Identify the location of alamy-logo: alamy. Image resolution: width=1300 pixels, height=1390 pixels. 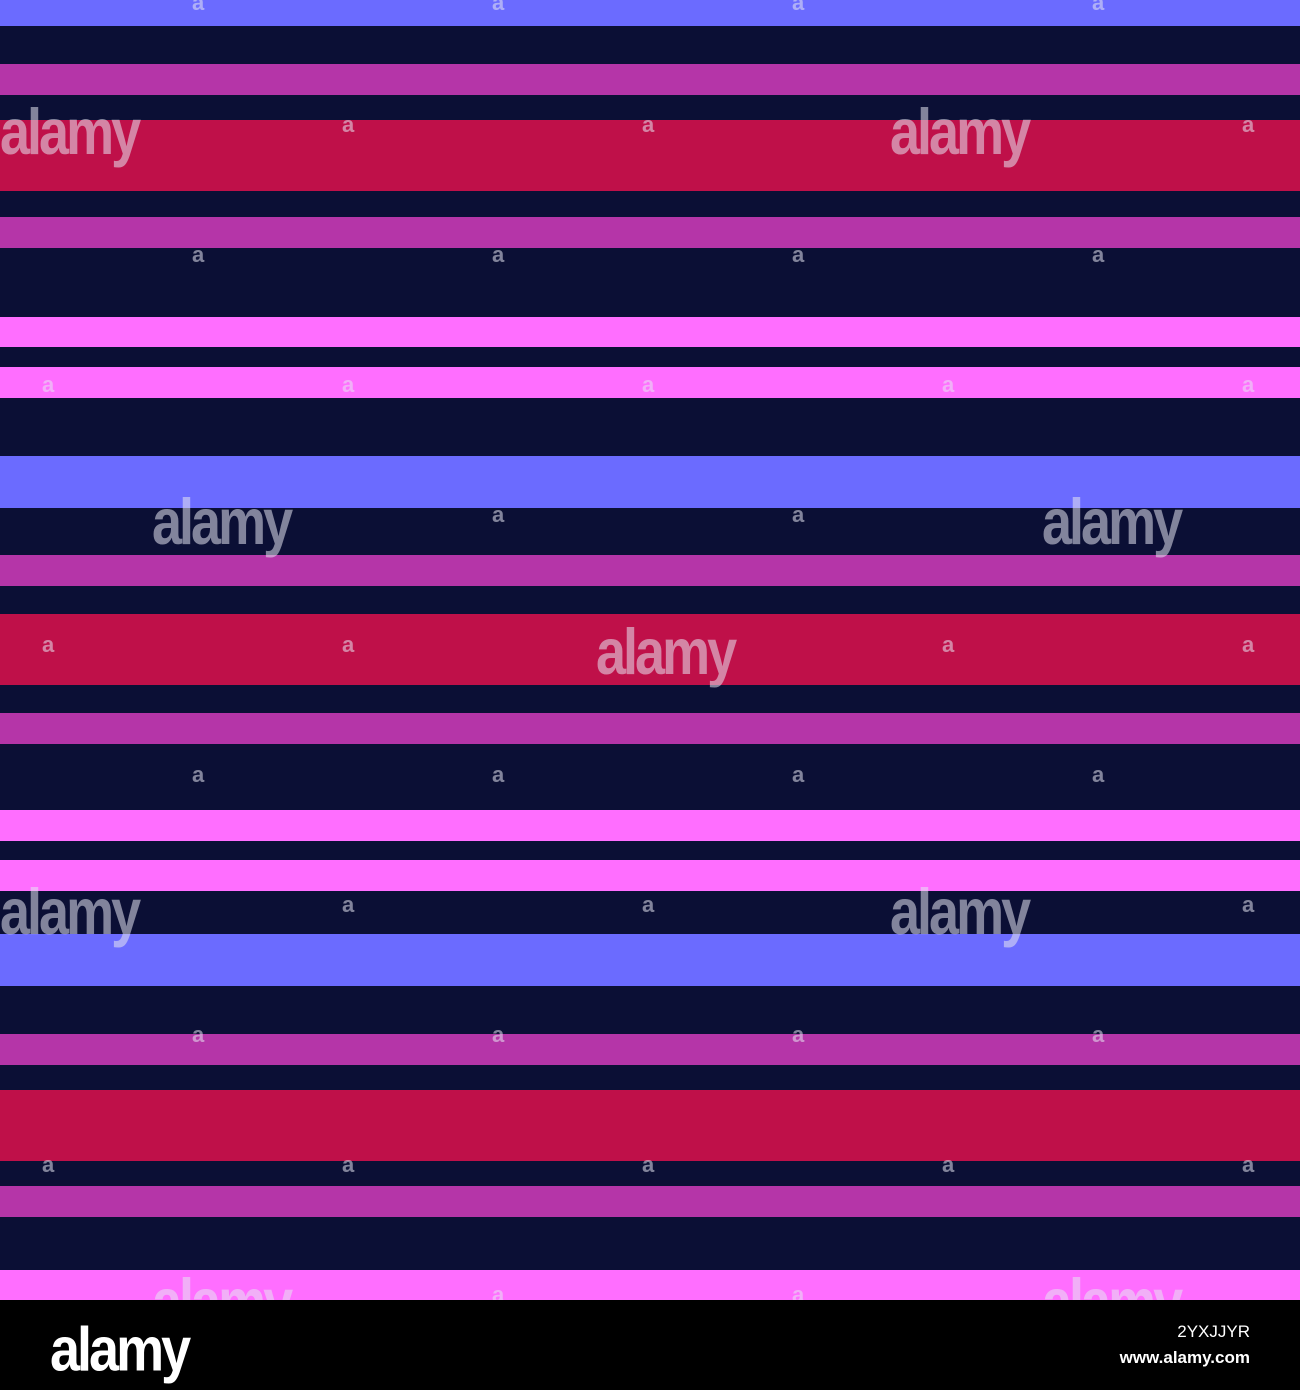
(120, 1350).